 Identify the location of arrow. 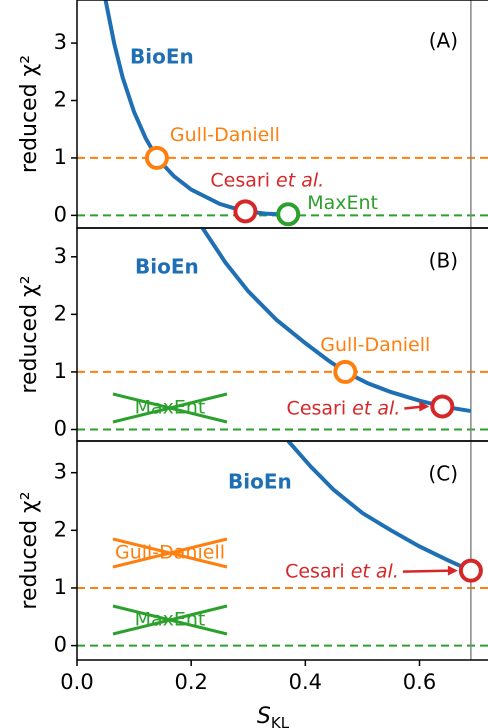
(427, 571).